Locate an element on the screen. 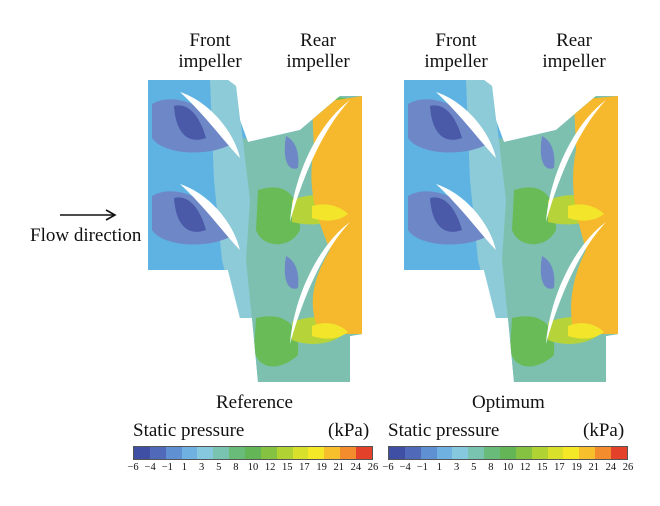 This screenshot has height=506, width=660. optimum-rear-impeller-label: Rear impeller is located at coordinates (574, 51).